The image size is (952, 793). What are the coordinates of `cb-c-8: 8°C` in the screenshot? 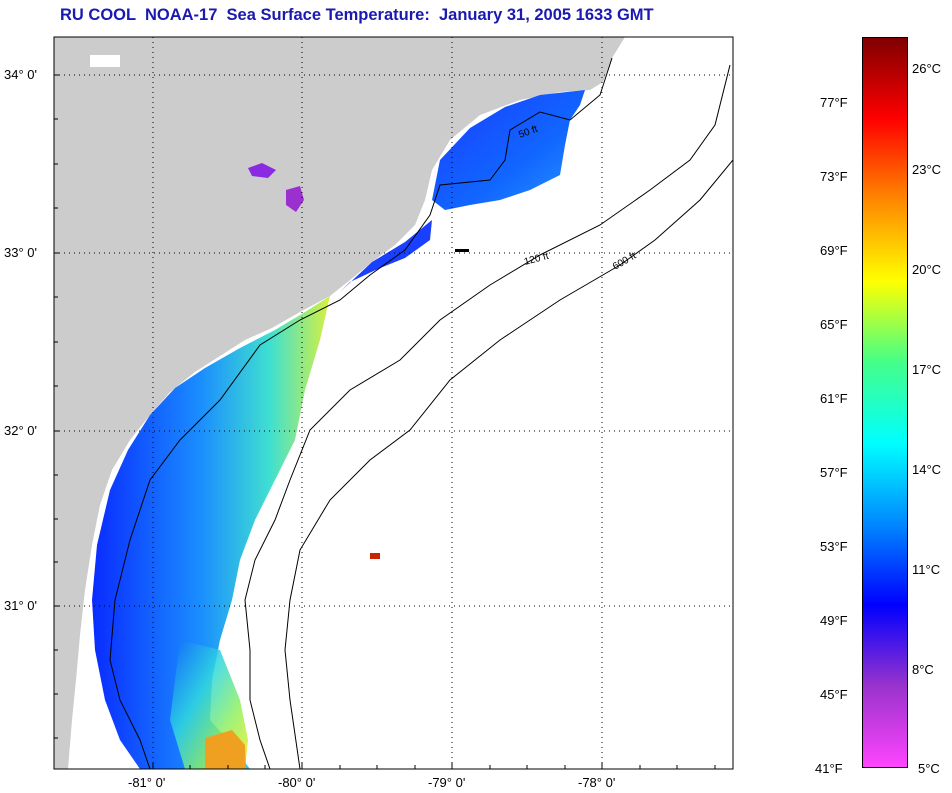 It's located at (923, 669).